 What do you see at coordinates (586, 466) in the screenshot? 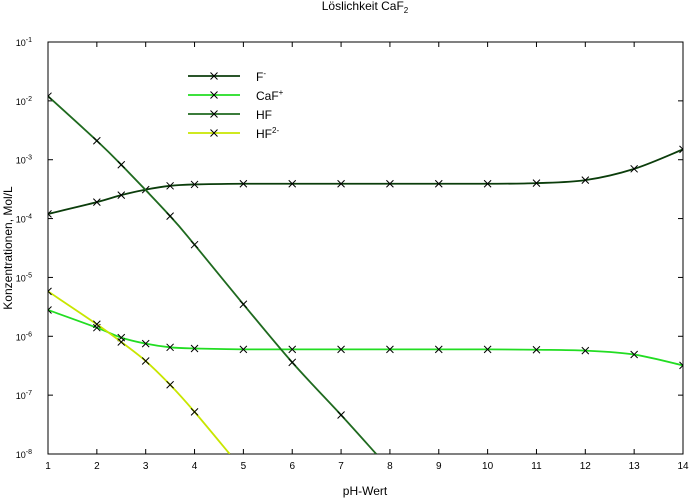
I see `x-tick-label: 12` at bounding box center [586, 466].